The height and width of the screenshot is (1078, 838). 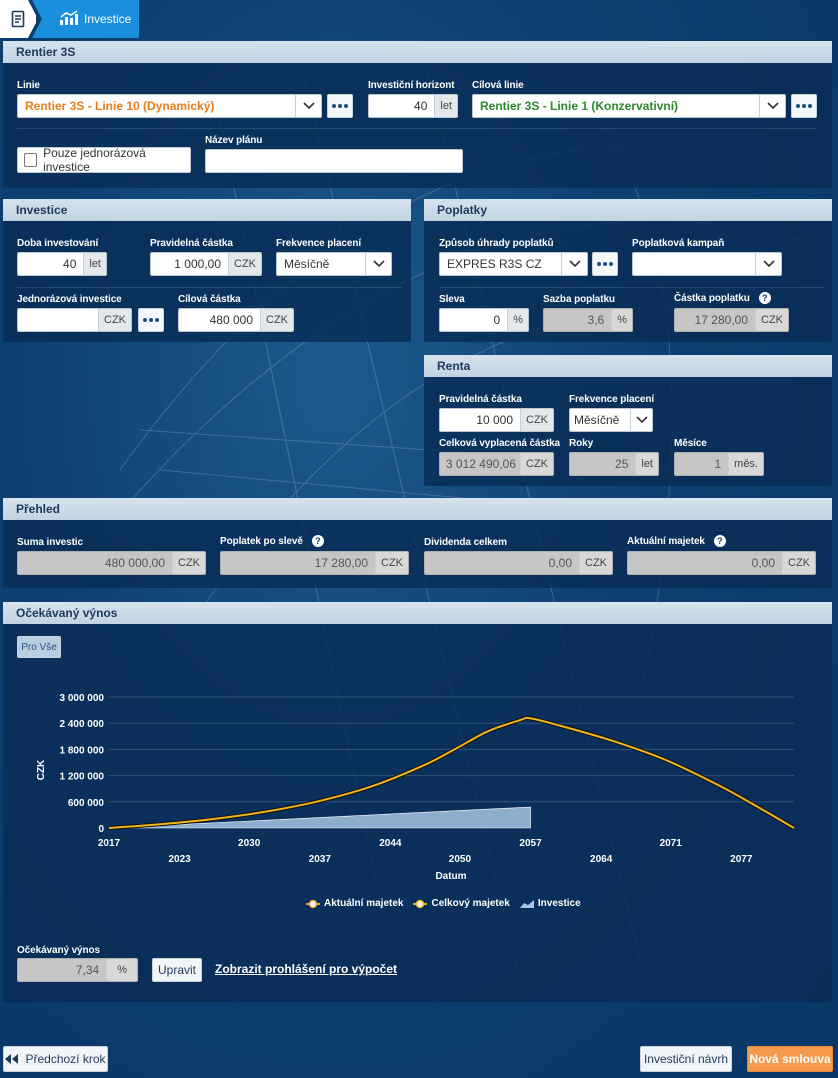 I want to click on linie-more-button, so click(x=340, y=106).